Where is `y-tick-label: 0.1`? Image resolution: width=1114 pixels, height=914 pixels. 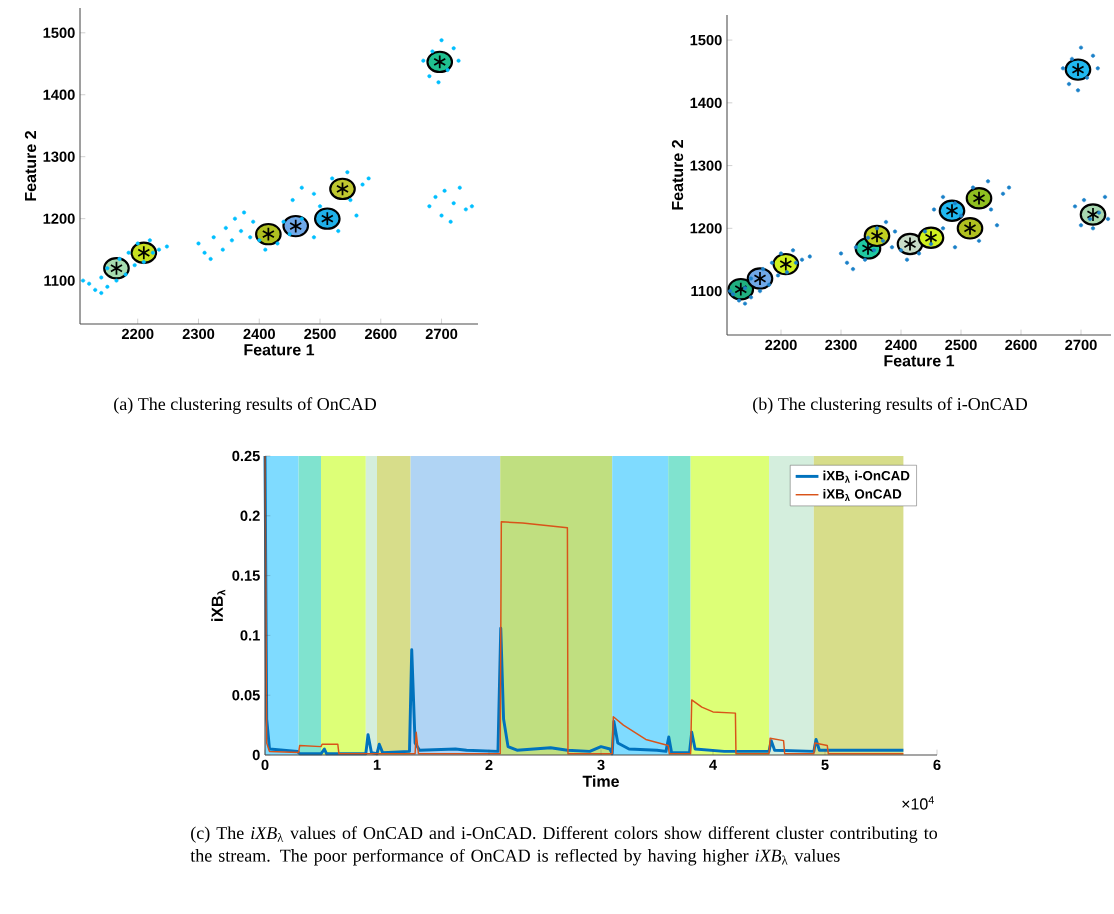
y-tick-label: 0.1 is located at coordinates (250, 635).